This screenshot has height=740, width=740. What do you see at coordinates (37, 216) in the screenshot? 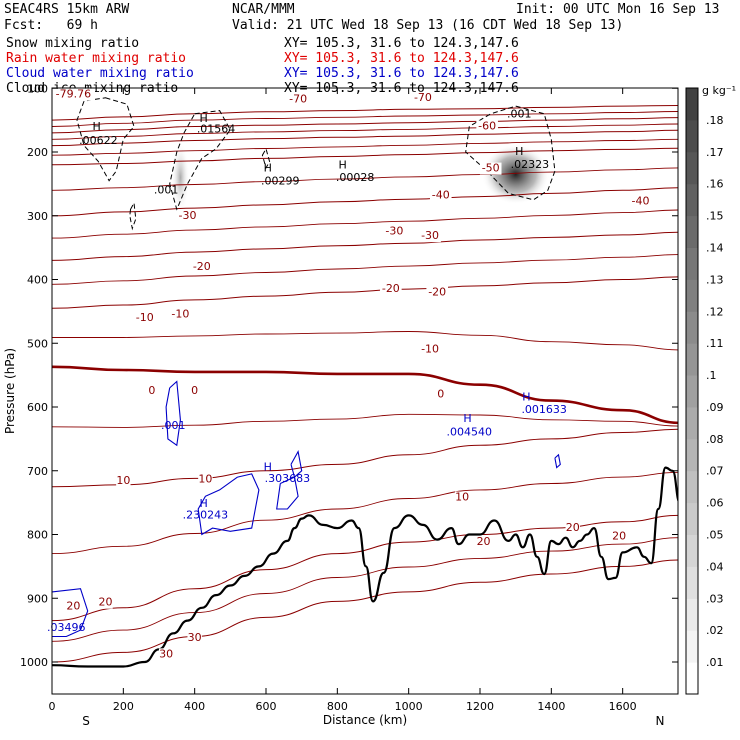
I see `y-tick-label: 300` at bounding box center [37, 216].